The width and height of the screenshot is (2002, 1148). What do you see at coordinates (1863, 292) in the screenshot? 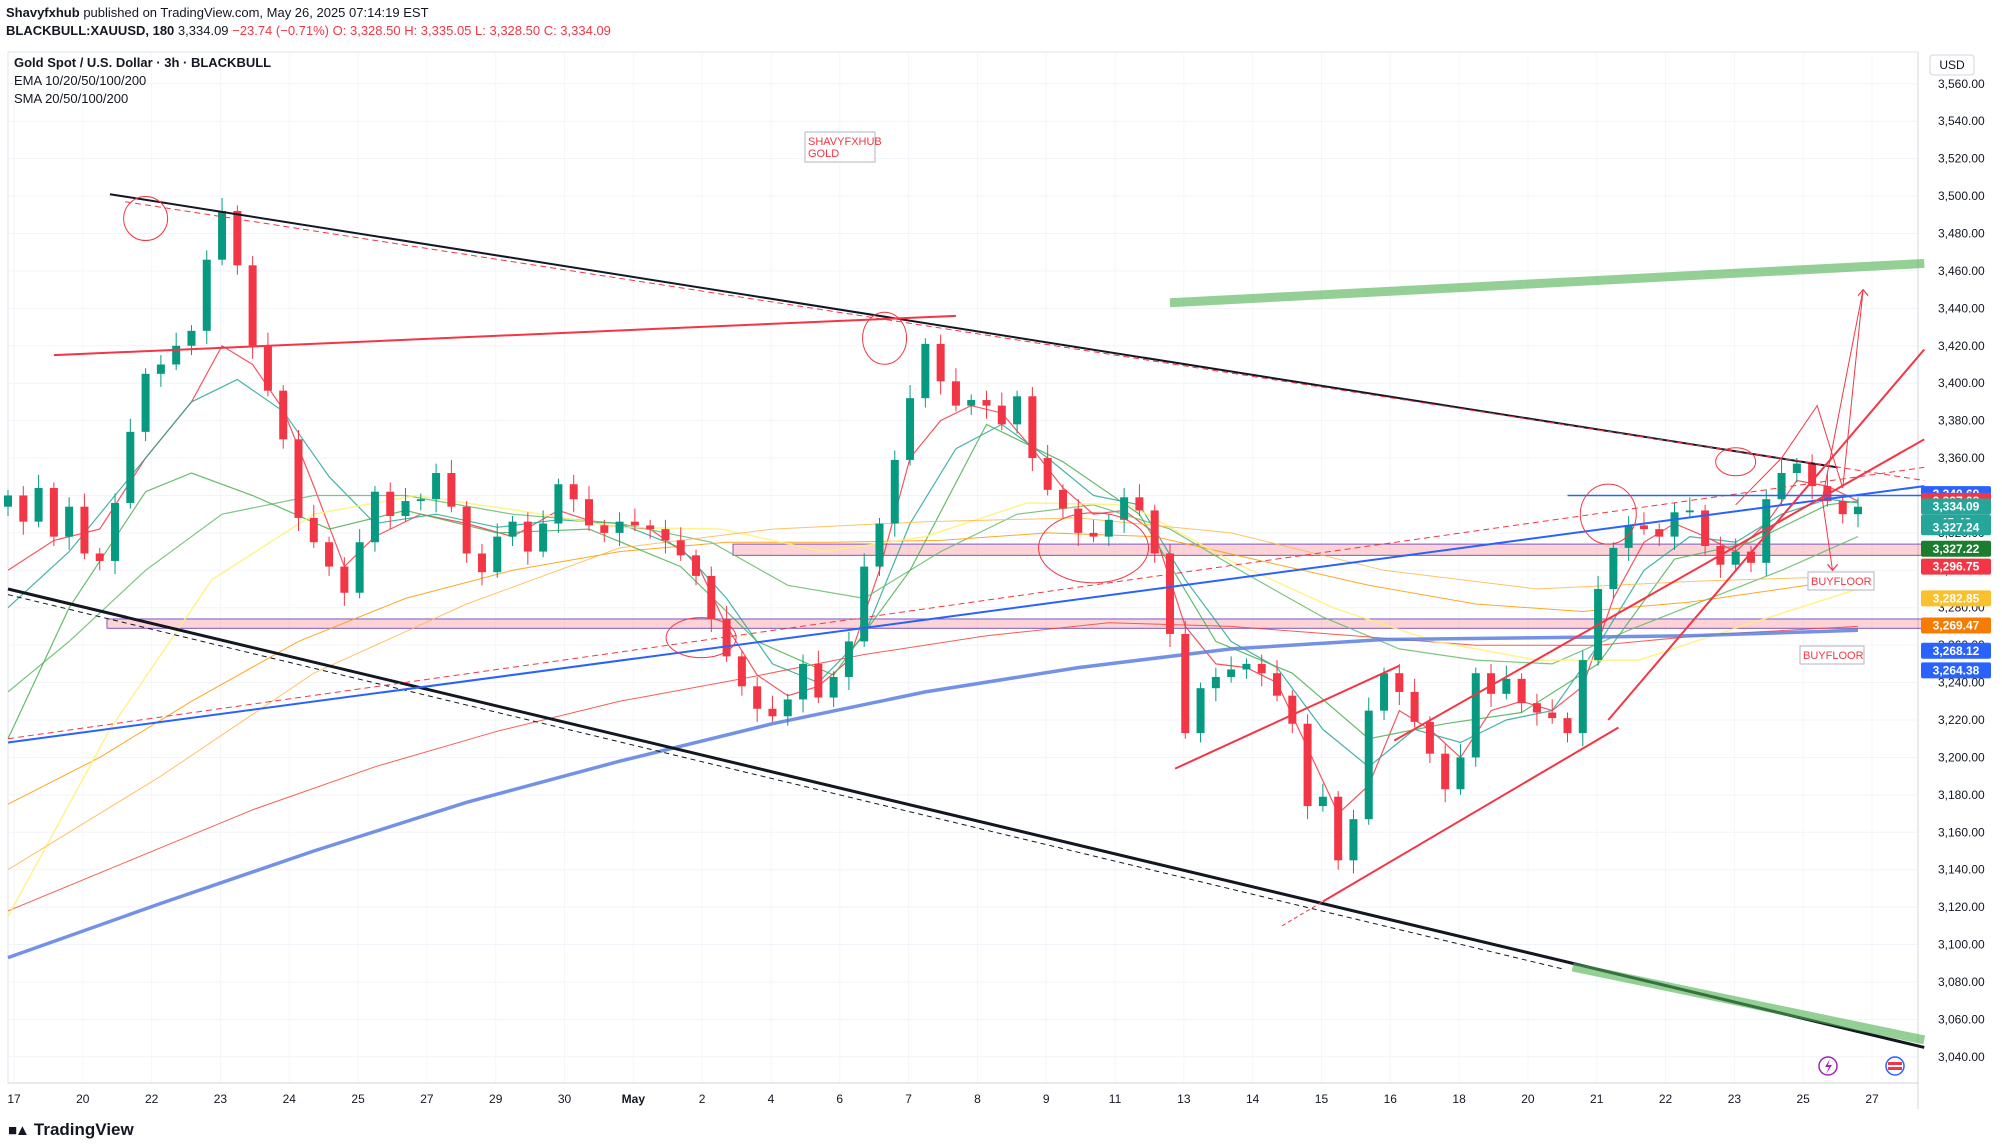
I see `projection-arrow` at bounding box center [1863, 292].